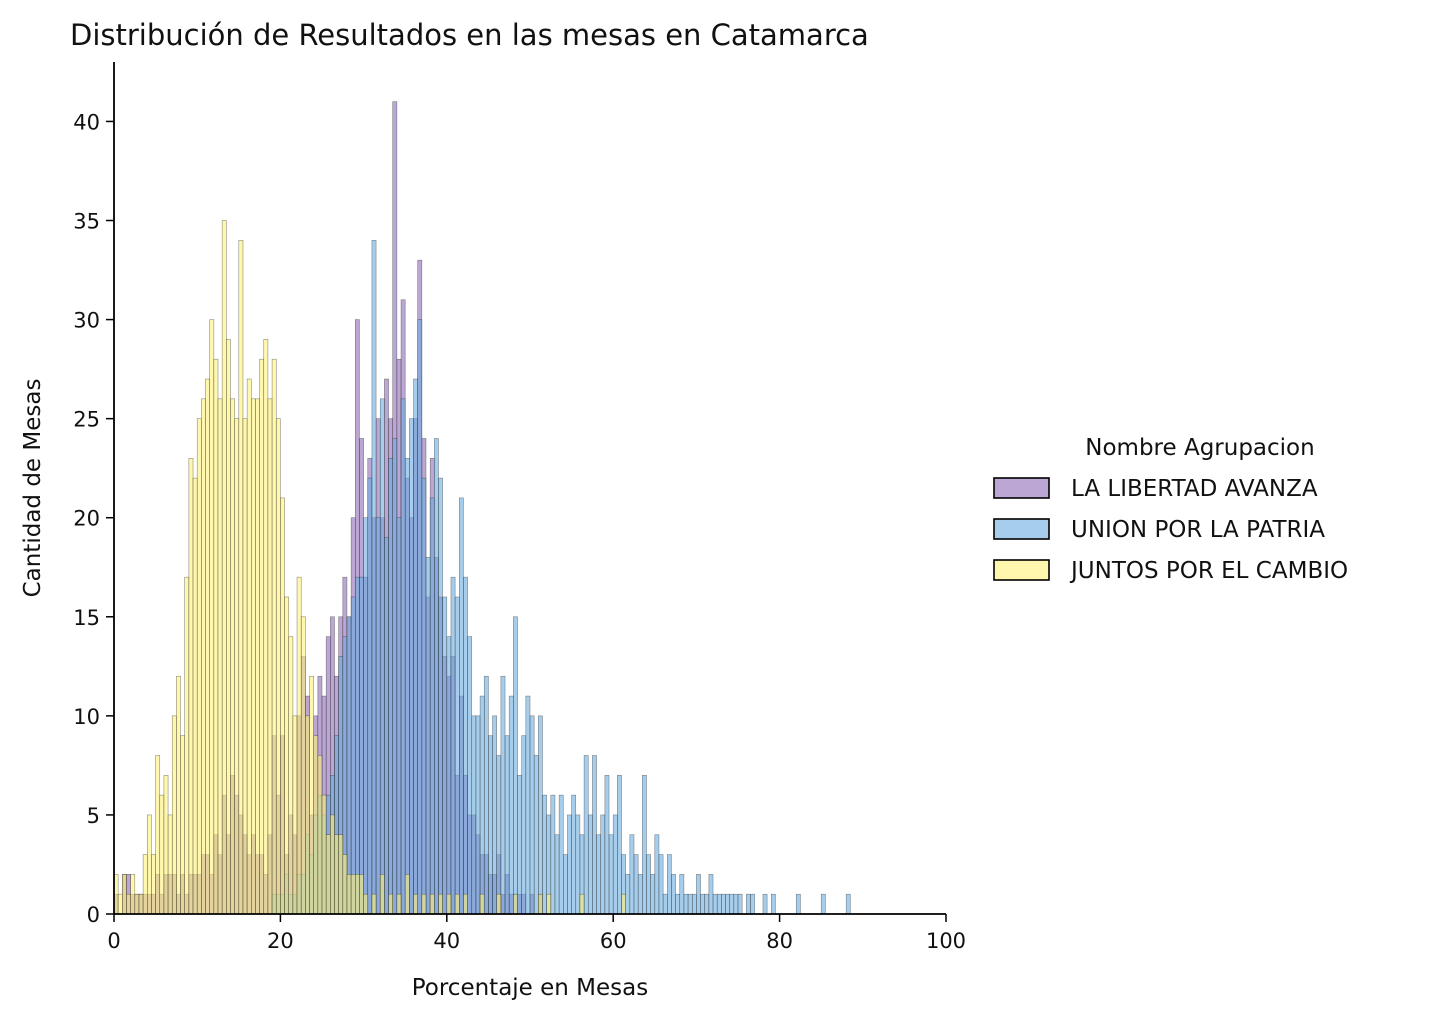 The image size is (1430, 1021). I want to click on y-ticks: 0 5 10 15 20 25 30 35 40, so click(93, 518).